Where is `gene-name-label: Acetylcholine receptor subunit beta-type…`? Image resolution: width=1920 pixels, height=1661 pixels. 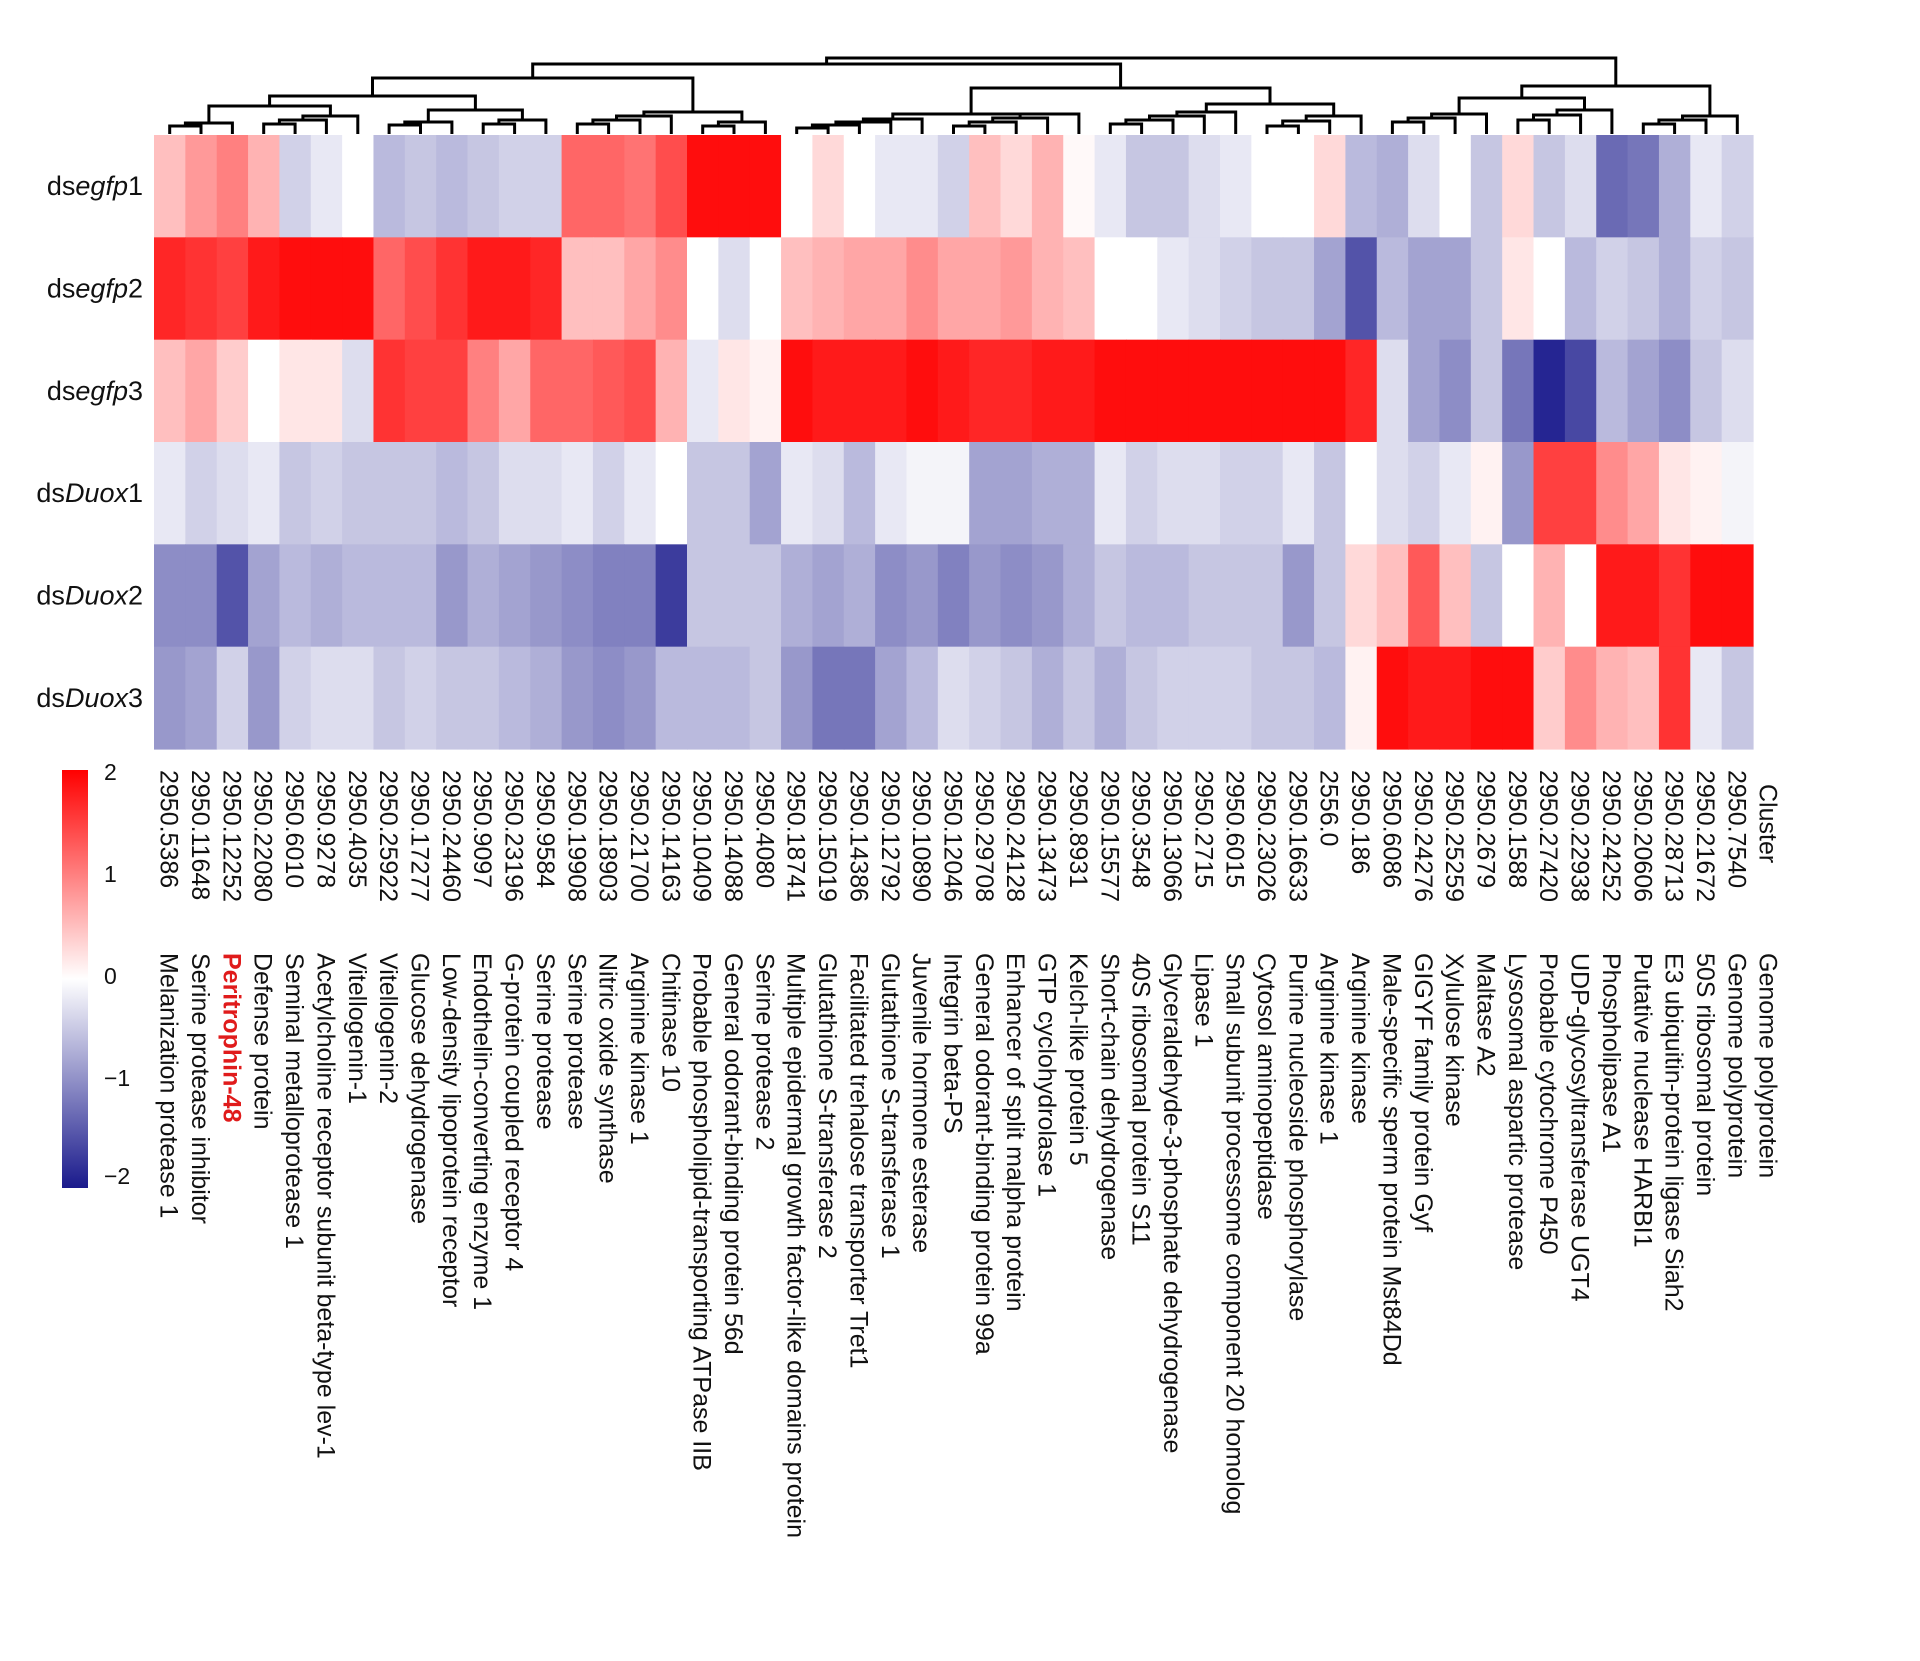 gene-name-label: Acetylcholine receptor subunit beta-type… is located at coordinates (325, 1206).